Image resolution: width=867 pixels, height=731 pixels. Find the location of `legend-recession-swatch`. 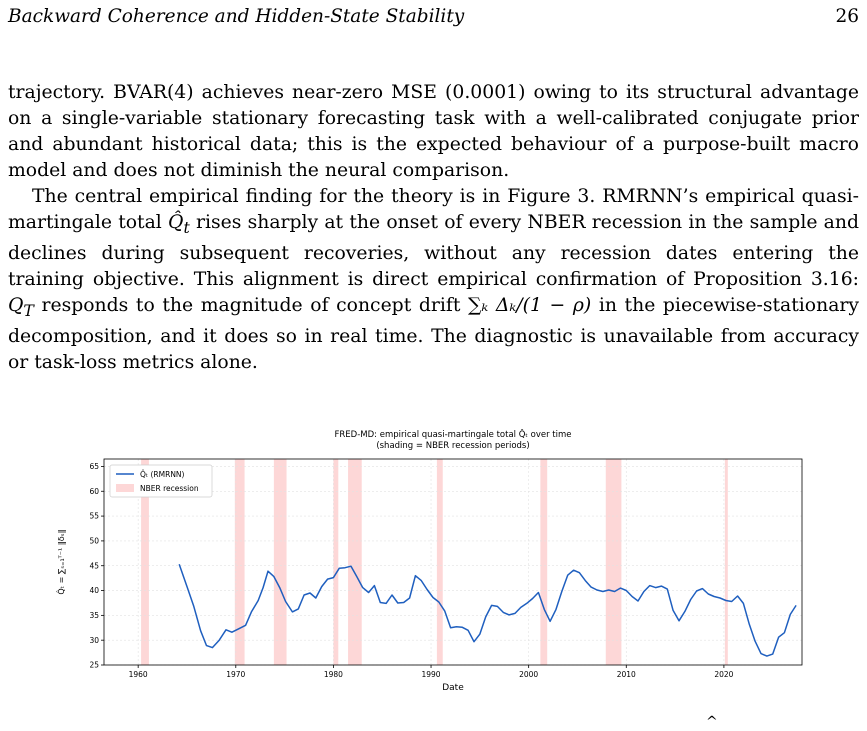

legend-recession-swatch is located at coordinates (125, 488).